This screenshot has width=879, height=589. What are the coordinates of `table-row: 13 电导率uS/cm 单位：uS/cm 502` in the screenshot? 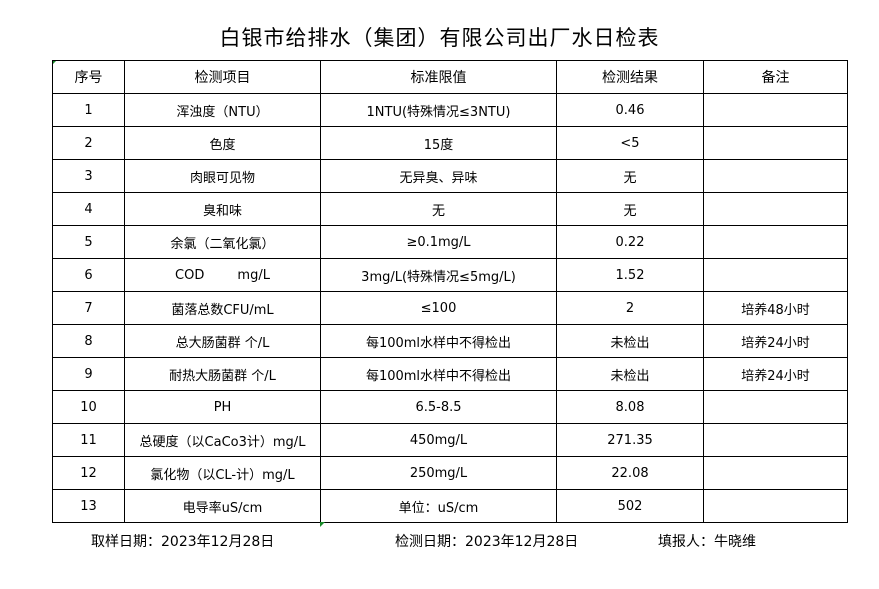 It's located at (450, 506).